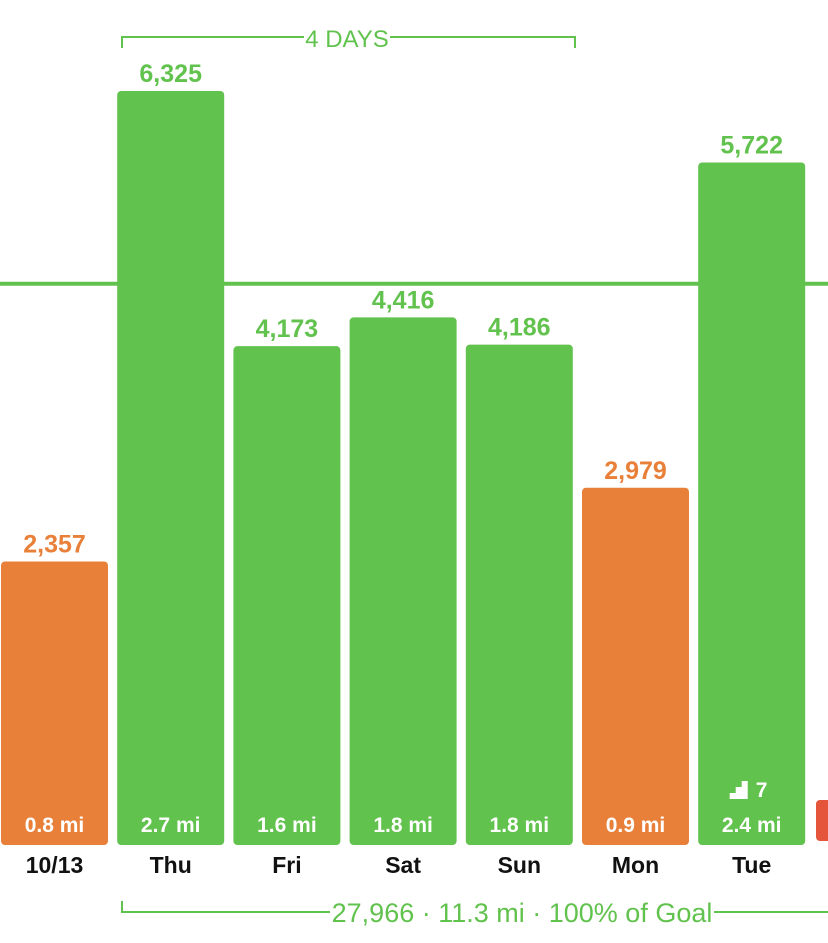  Describe the element at coordinates (55, 865) in the screenshot. I see `day-label: 10/13` at that location.